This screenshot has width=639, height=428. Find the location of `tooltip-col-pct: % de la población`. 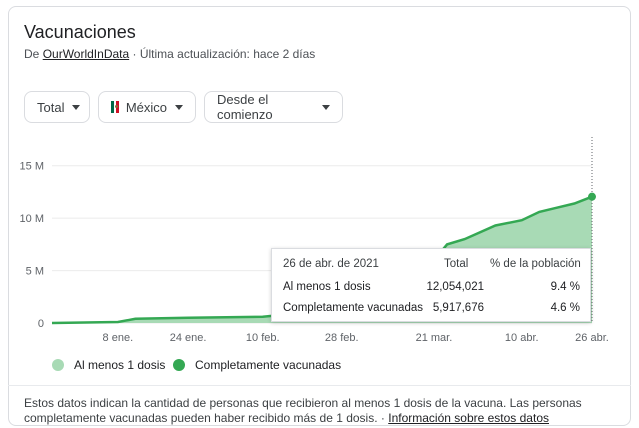

tooltip-col-pct: % de la población is located at coordinates (535, 264).